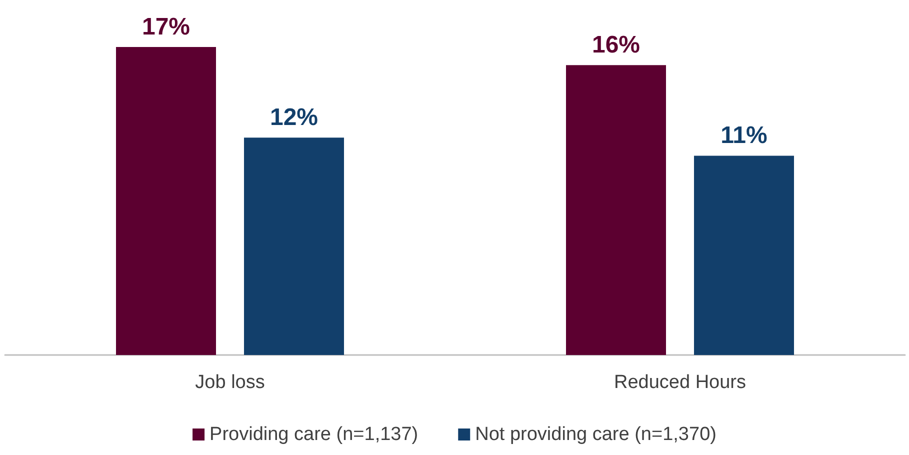 The height and width of the screenshot is (455, 909). I want to click on data-label: 16%, so click(616, 45).